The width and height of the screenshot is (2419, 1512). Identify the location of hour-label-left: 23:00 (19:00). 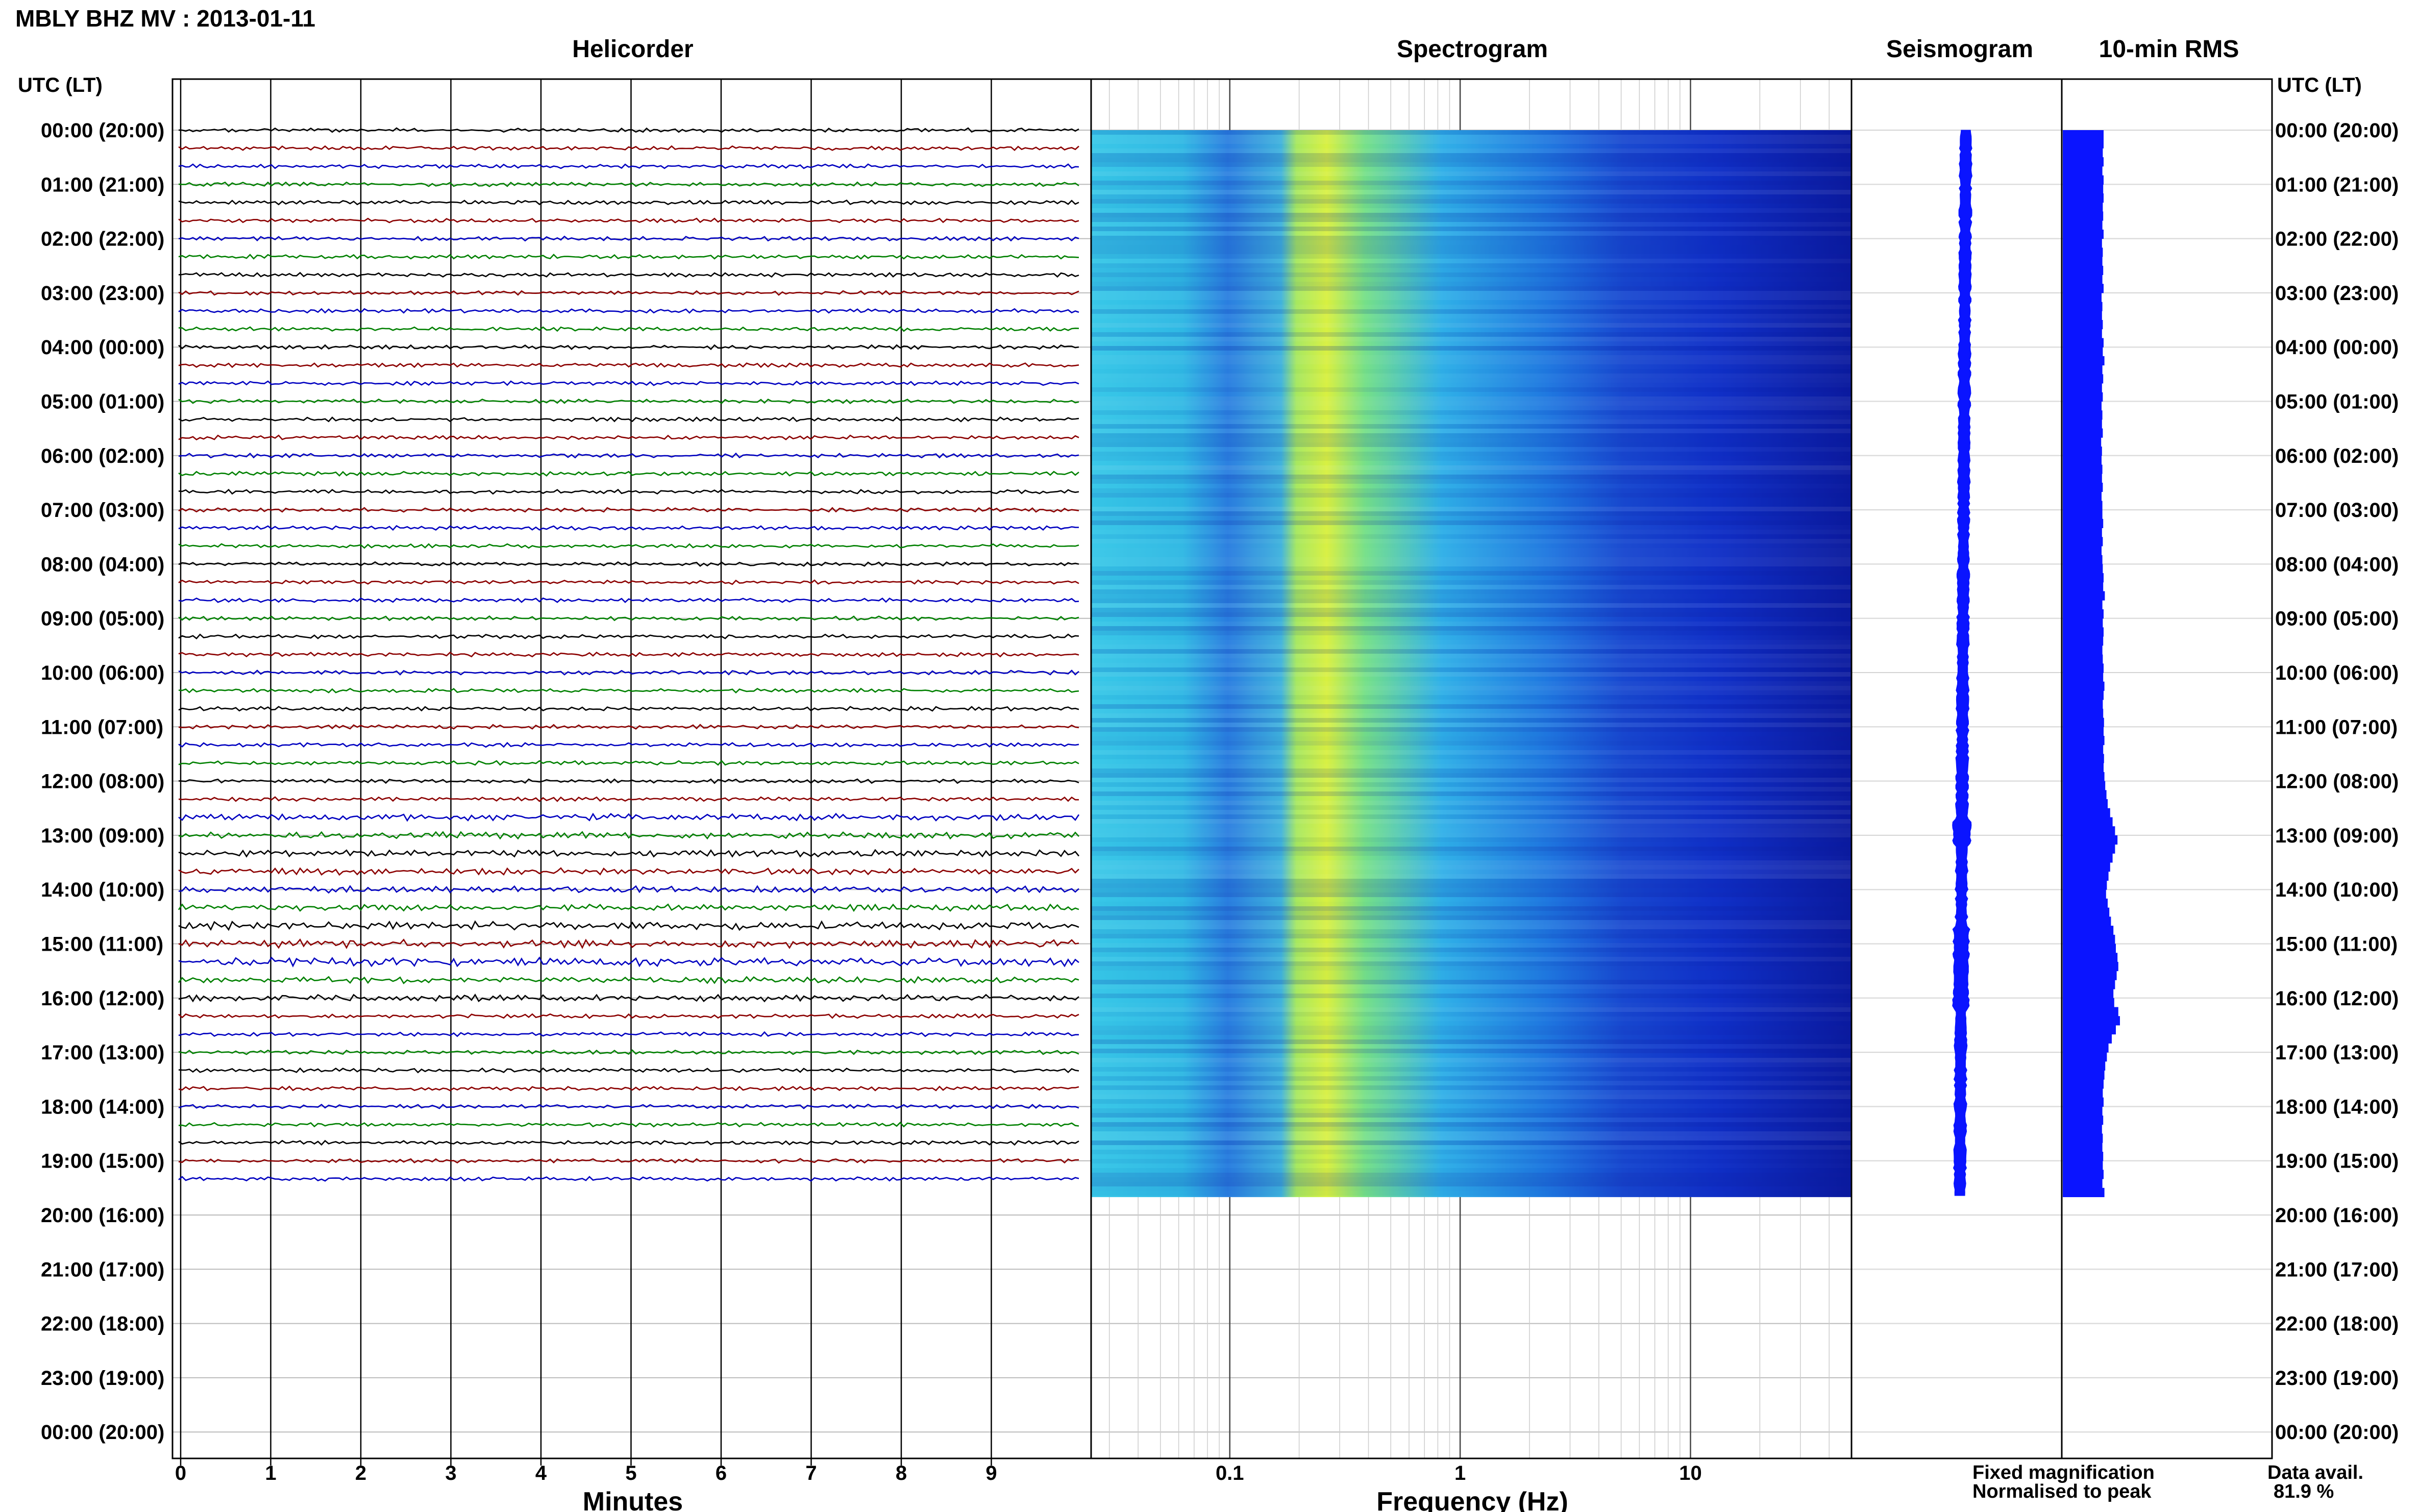
(102, 1378).